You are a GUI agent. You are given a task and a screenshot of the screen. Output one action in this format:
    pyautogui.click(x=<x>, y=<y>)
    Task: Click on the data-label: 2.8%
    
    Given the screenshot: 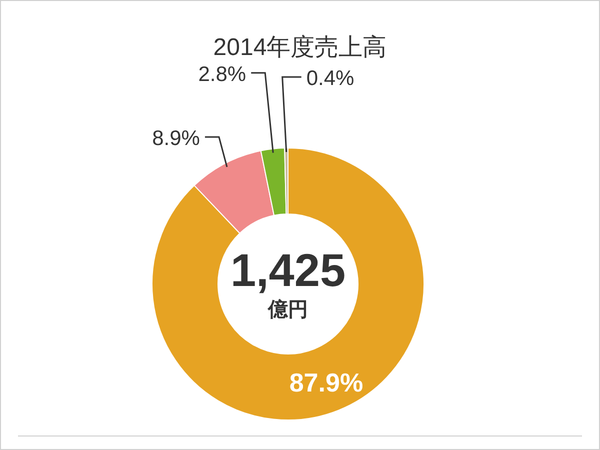 What is the action you would take?
    pyautogui.click(x=222, y=74)
    